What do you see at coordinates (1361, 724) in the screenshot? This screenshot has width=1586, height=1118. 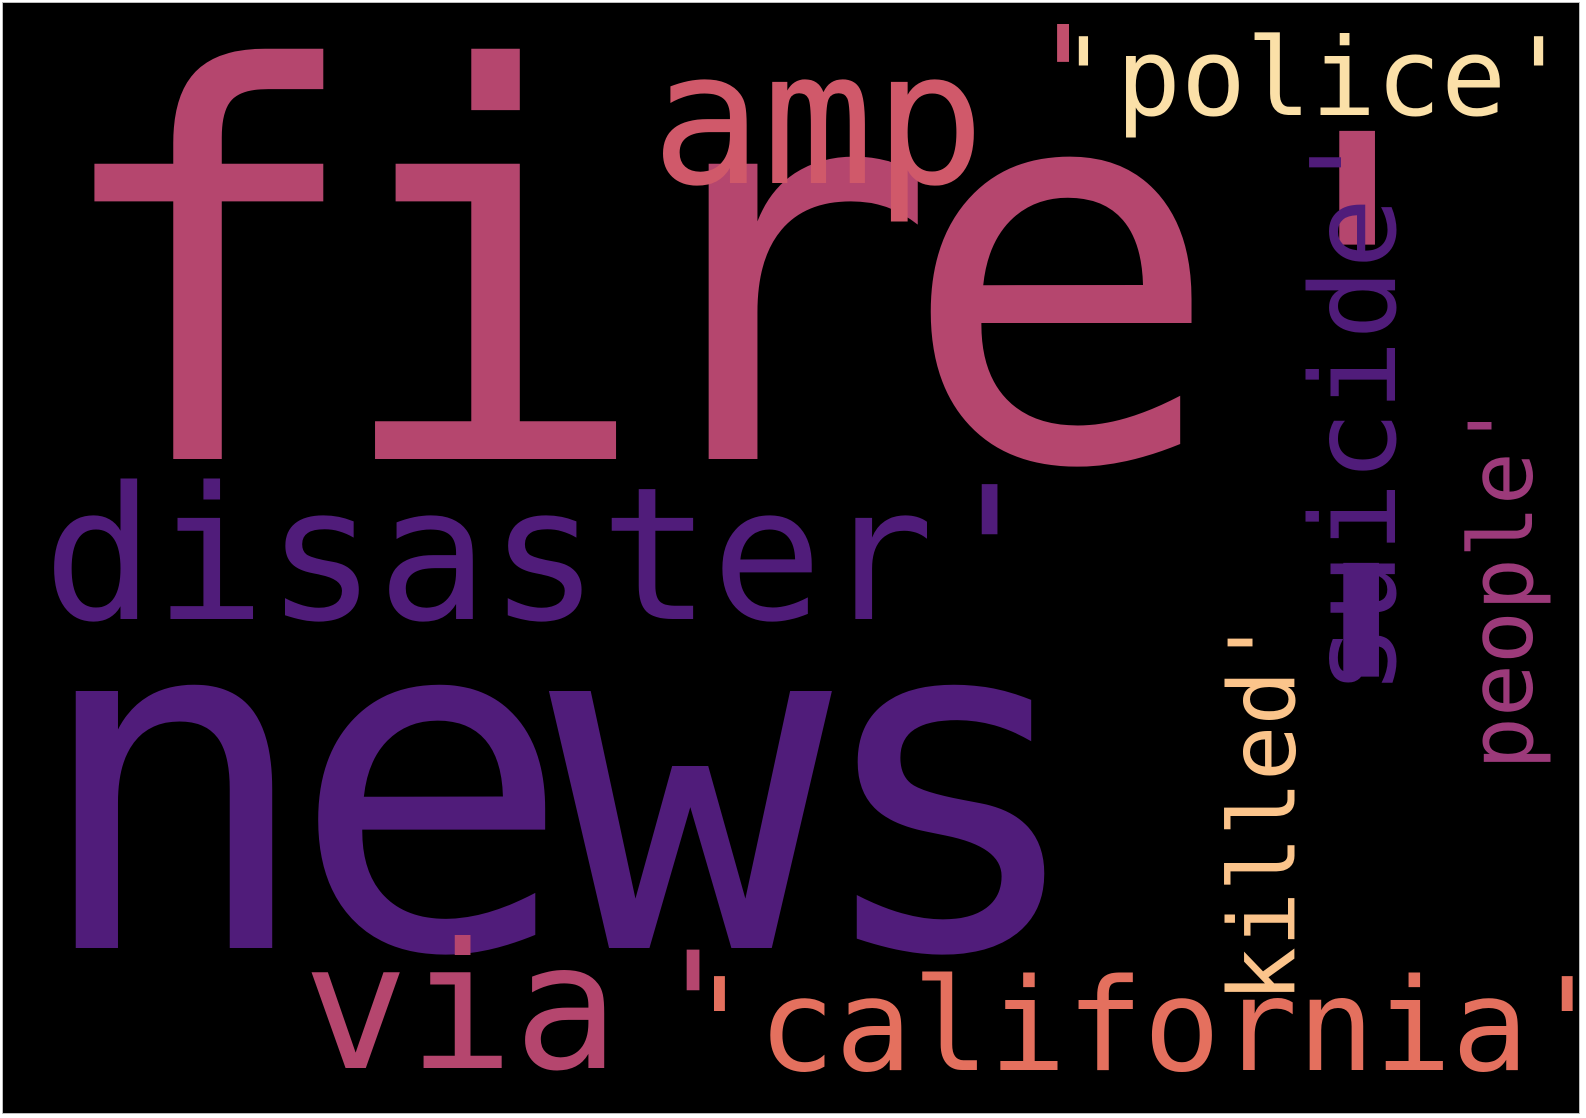 I see `word-quote-large-mid: '` at bounding box center [1361, 724].